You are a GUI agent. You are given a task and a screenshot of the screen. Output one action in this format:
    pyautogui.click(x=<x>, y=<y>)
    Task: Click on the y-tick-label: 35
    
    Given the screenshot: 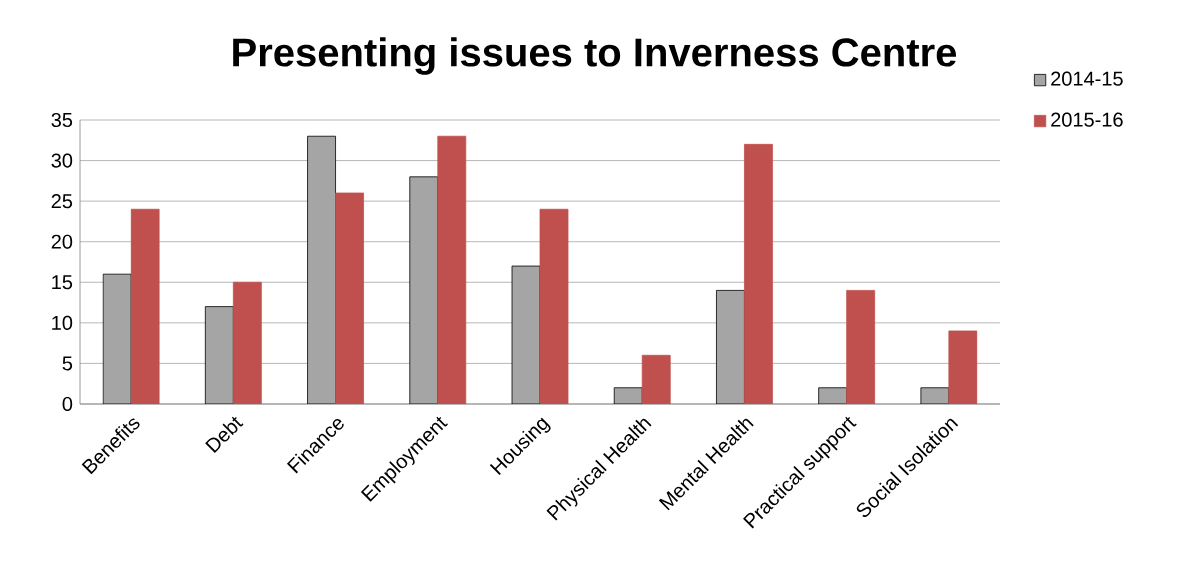 What is the action you would take?
    pyautogui.click(x=62, y=120)
    